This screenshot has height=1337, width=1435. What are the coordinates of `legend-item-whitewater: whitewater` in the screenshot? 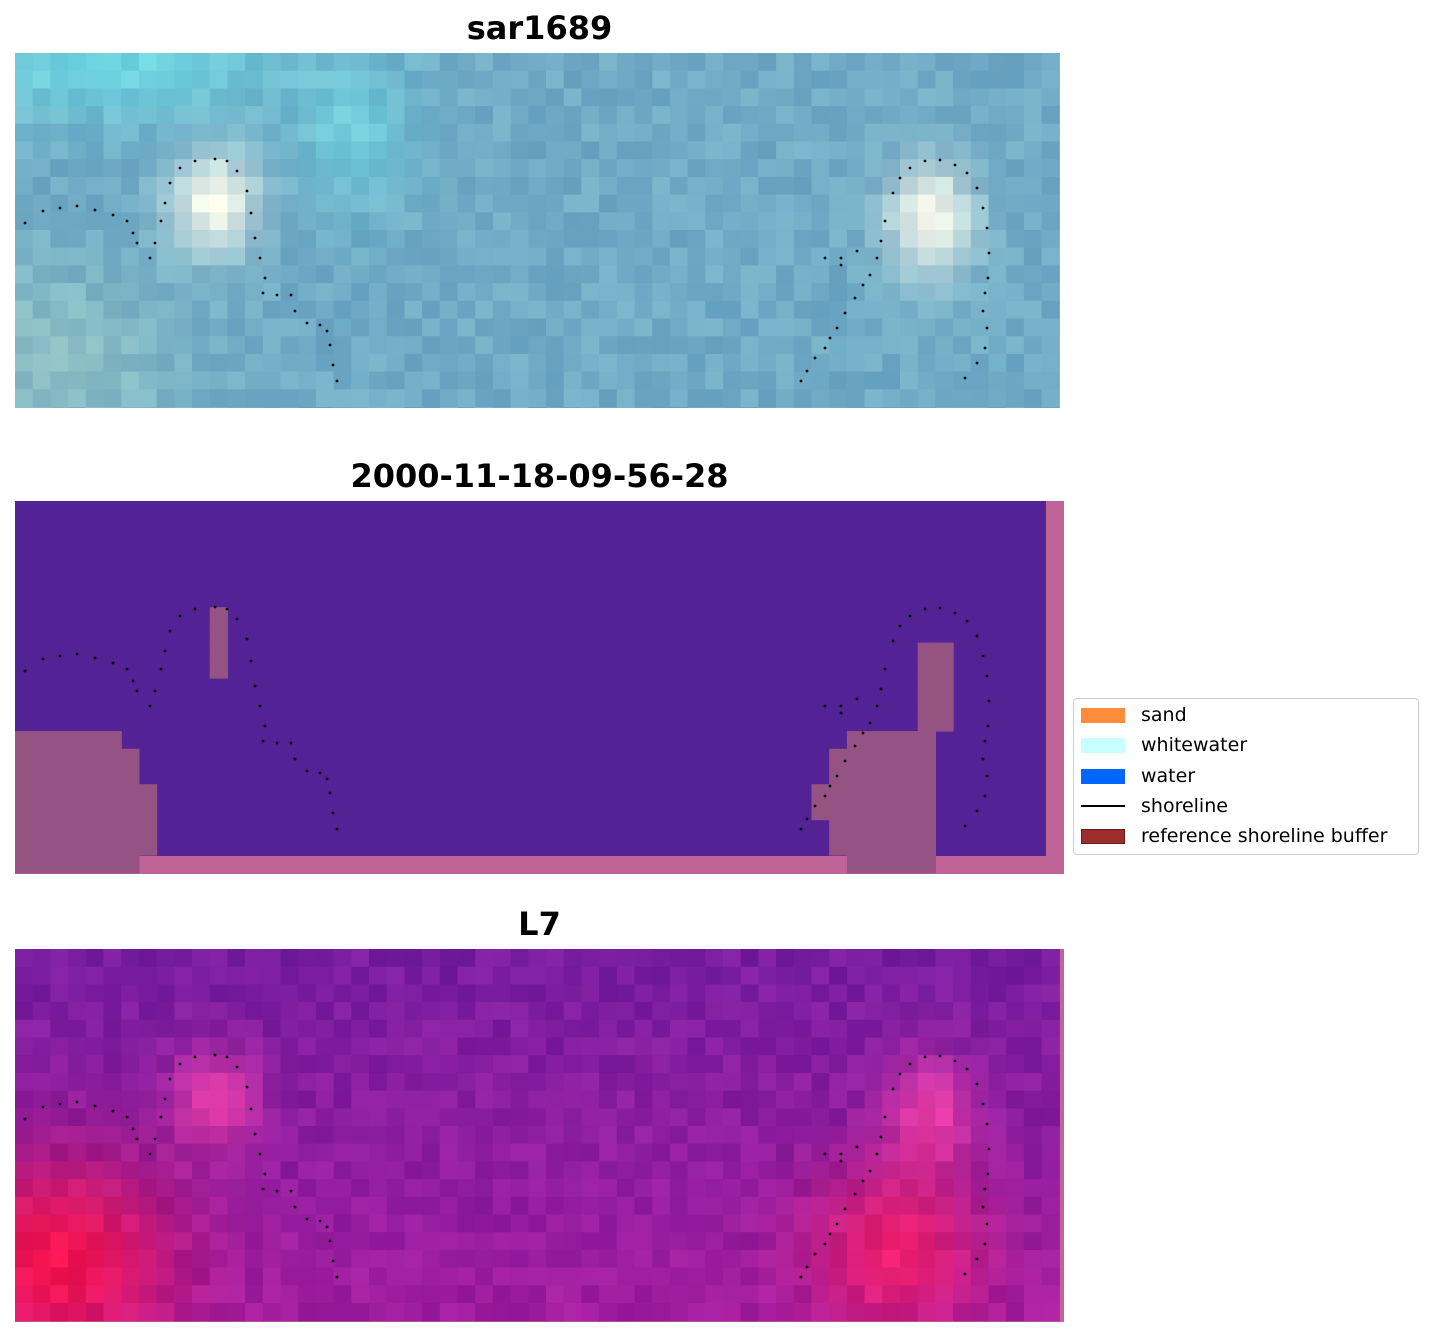 It's located at (1164, 745).